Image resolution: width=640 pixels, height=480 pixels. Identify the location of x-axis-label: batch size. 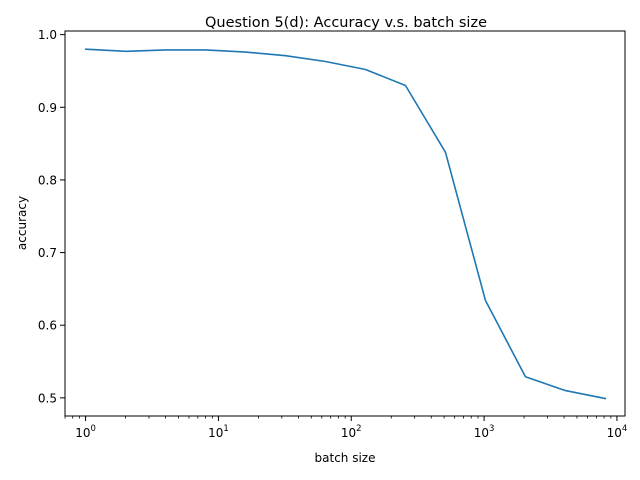
(345, 458).